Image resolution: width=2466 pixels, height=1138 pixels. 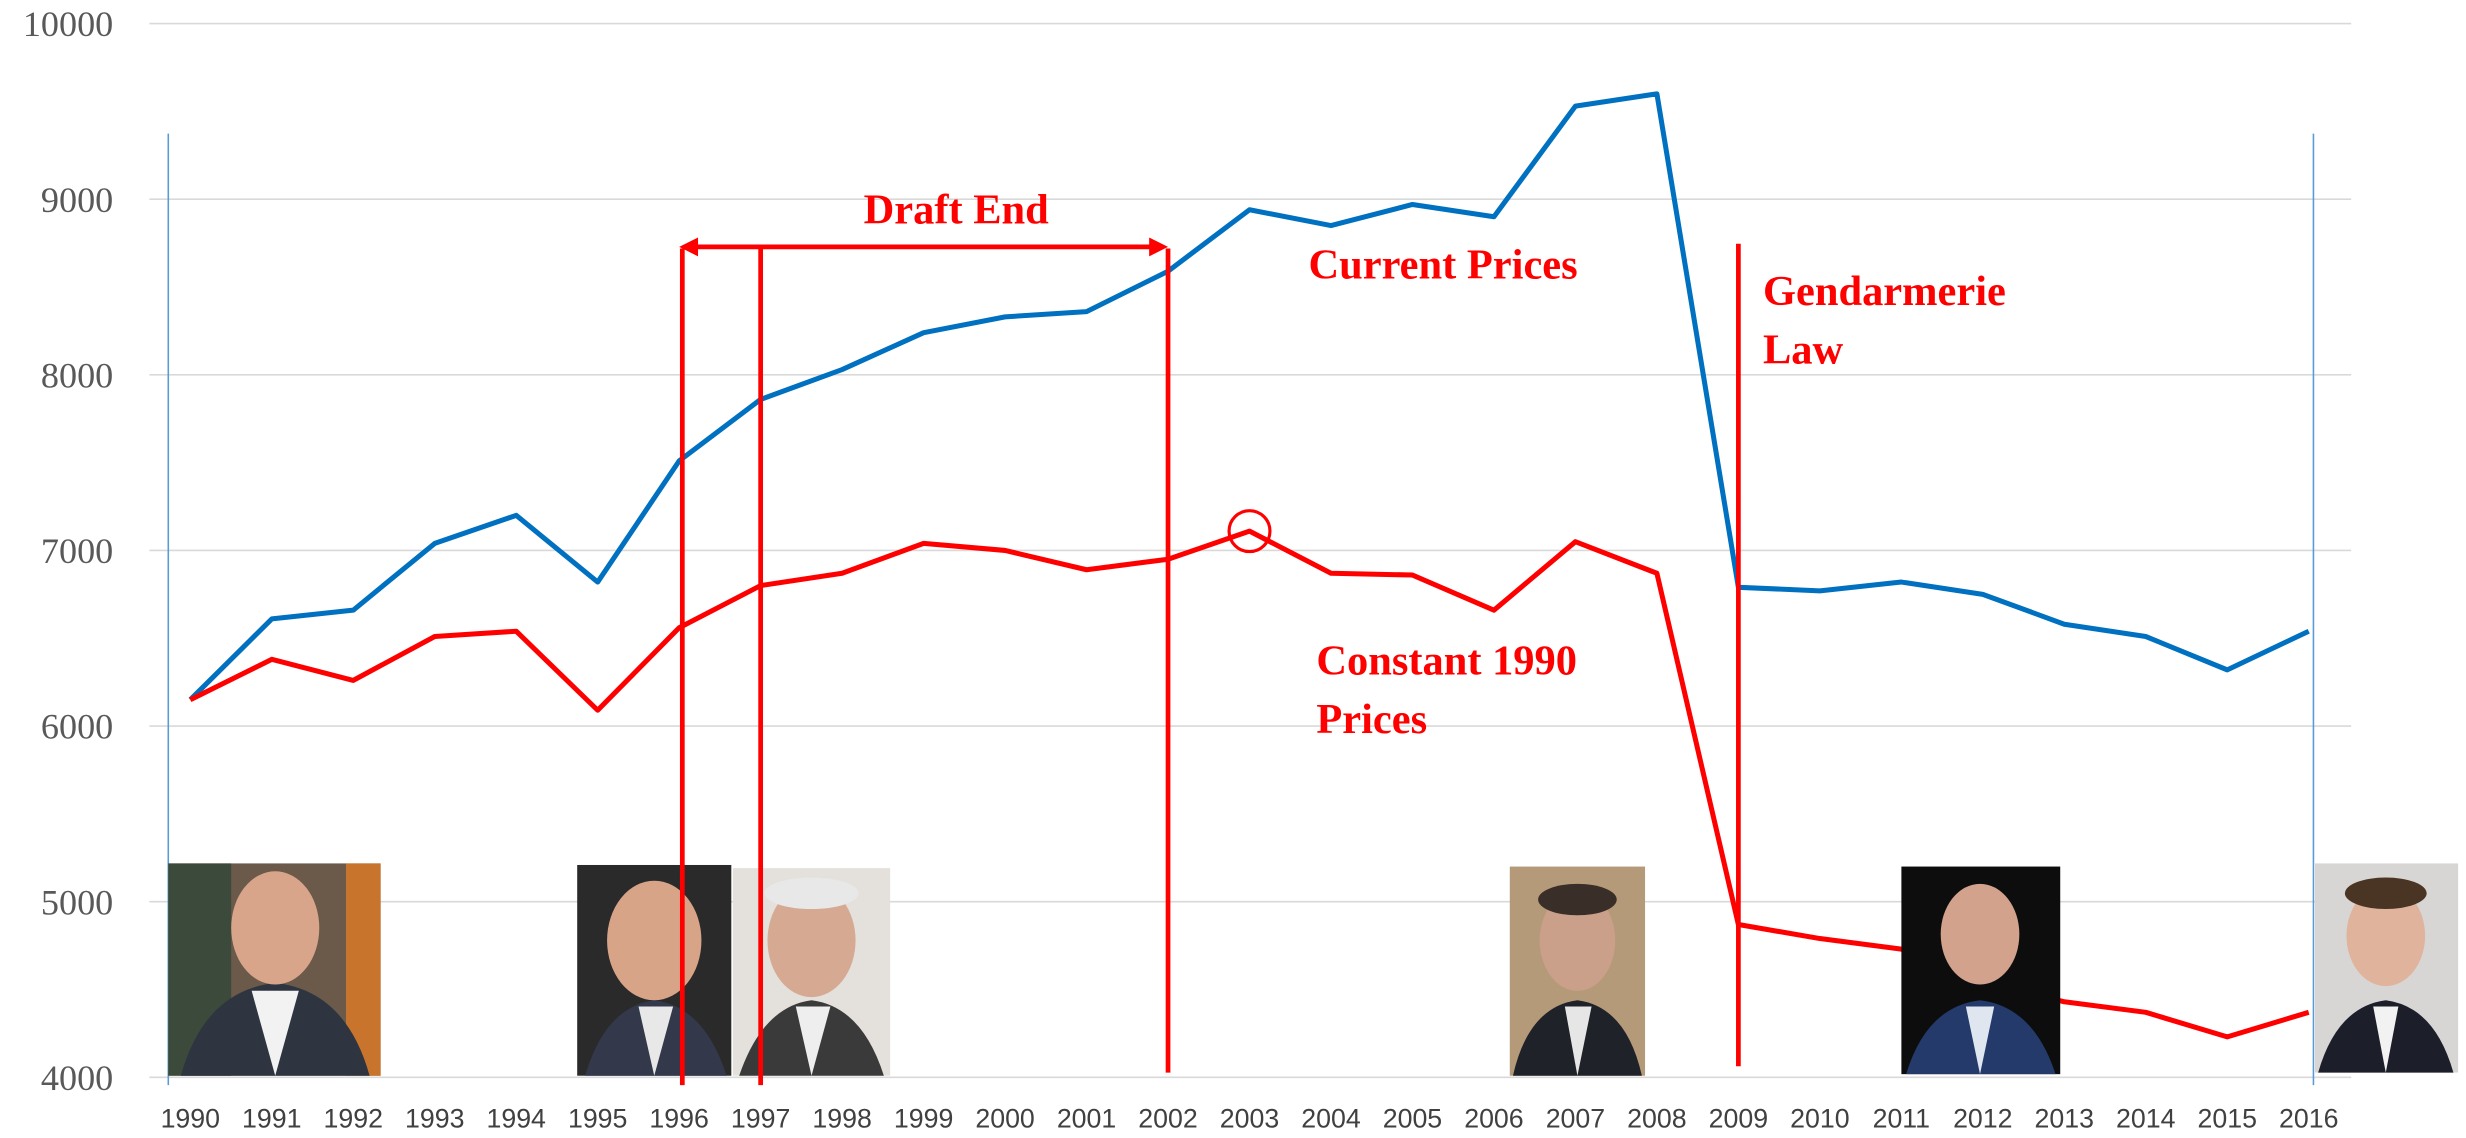 What do you see at coordinates (77, 375) in the screenshot?
I see `y-tick-label: 8000` at bounding box center [77, 375].